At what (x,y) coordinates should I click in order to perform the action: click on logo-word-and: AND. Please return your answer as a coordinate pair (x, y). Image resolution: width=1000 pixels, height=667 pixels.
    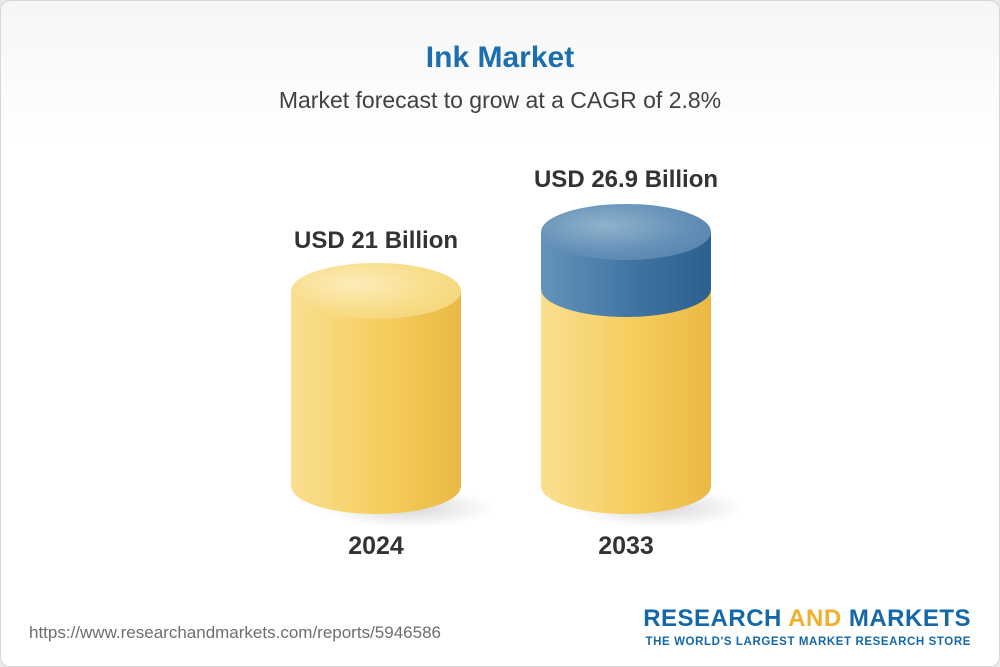
    Looking at the image, I should click on (815, 618).